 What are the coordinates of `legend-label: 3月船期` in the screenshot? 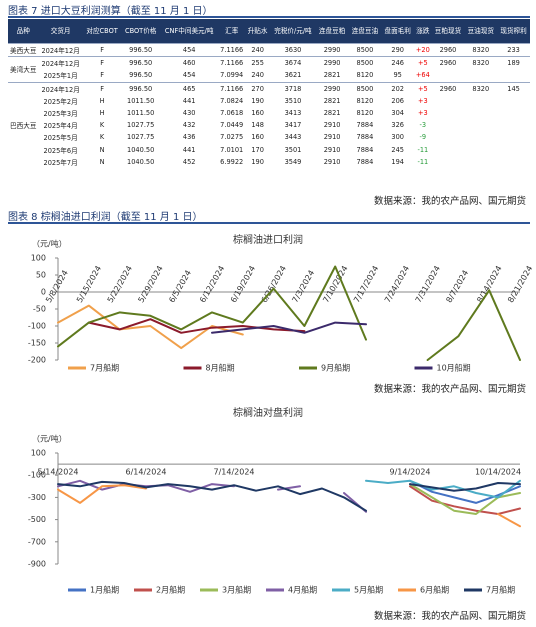 It's located at (236, 590).